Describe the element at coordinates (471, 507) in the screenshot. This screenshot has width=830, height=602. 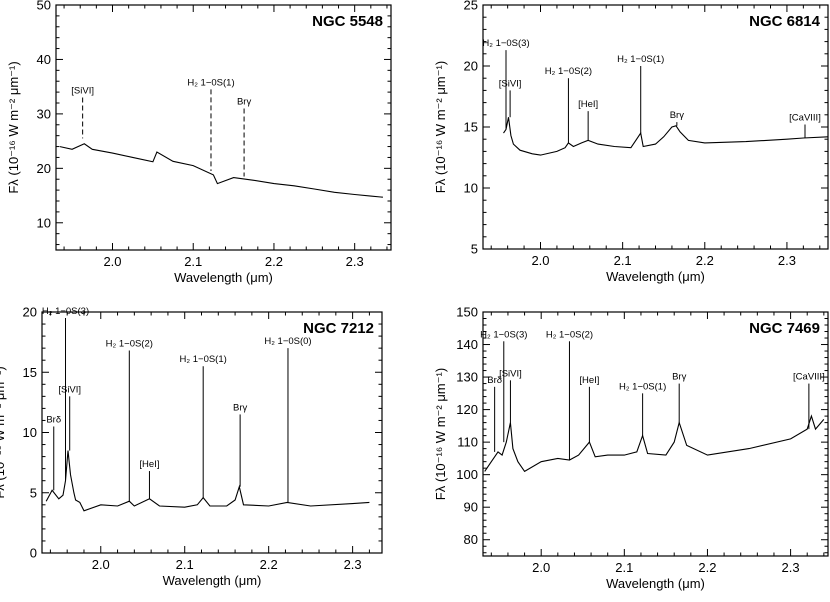
I see `y-tick-label: 90` at that location.